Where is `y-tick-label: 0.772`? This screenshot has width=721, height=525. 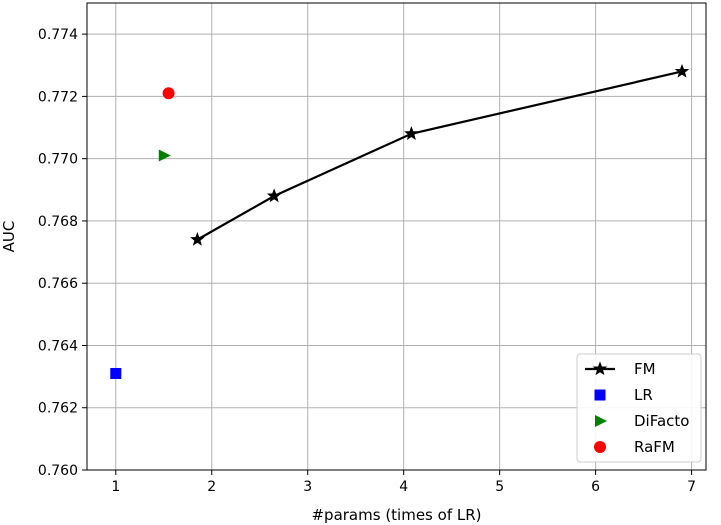
y-tick-label: 0.772 is located at coordinates (58, 97).